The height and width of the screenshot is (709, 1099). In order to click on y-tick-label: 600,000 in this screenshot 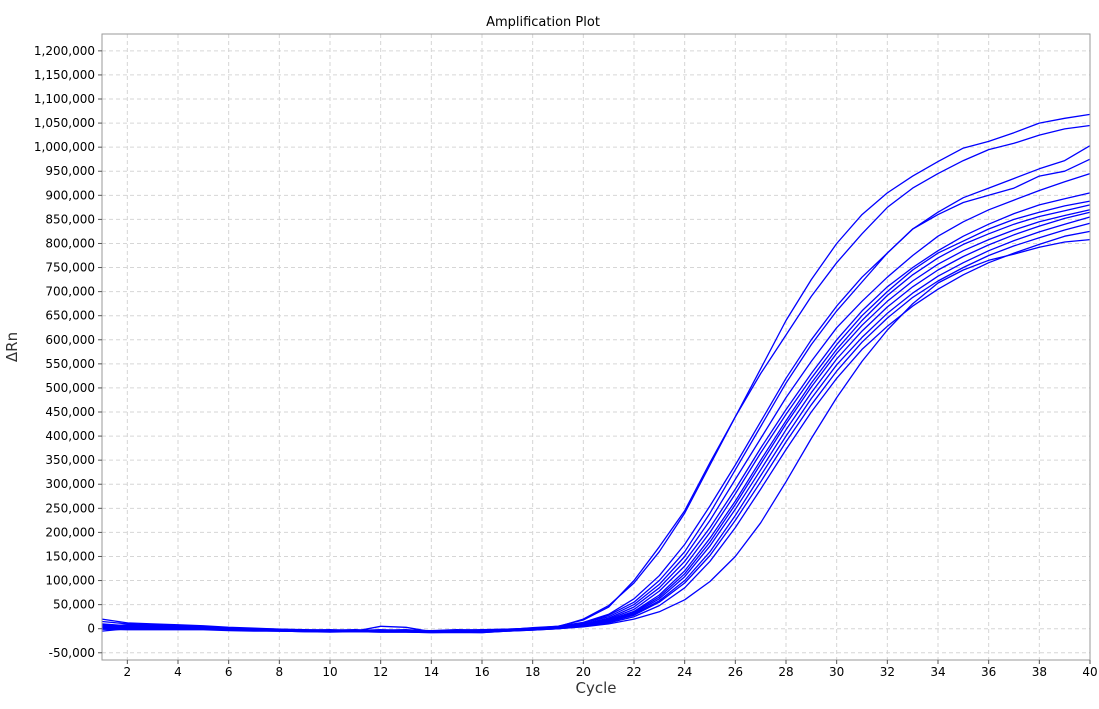, I will do `click(70, 340)`.